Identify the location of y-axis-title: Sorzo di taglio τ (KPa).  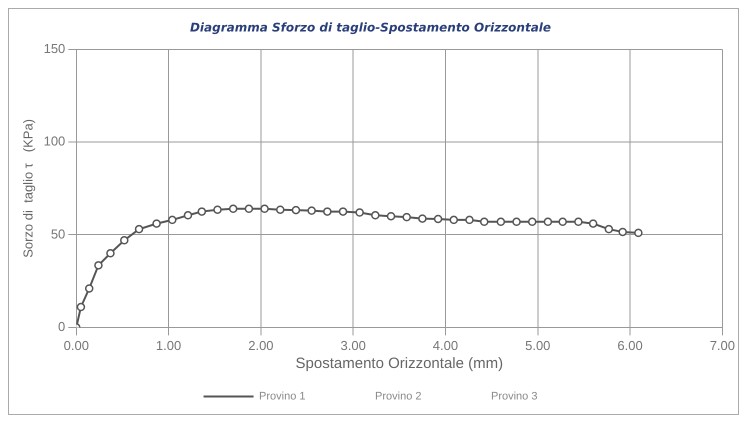
(28, 188).